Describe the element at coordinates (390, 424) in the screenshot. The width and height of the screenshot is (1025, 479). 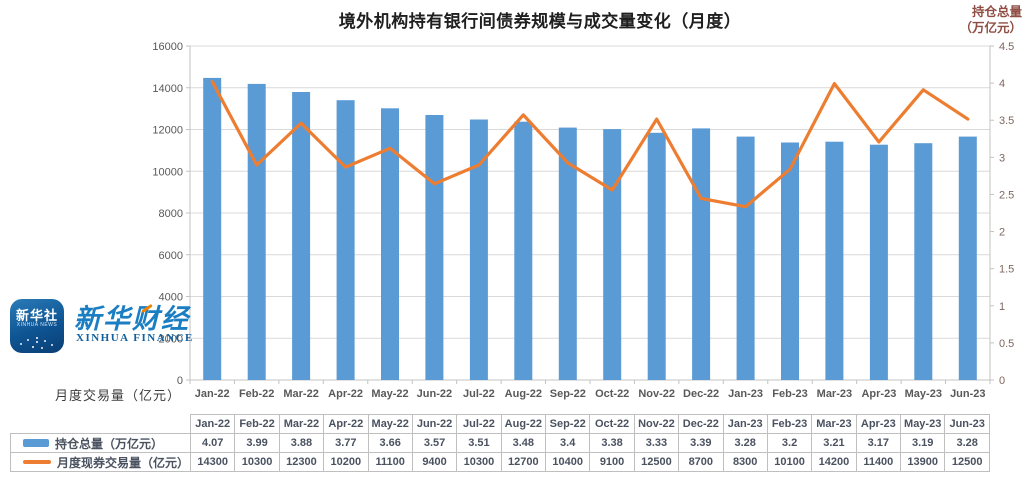
I see `table-month-header: May-22` at that location.